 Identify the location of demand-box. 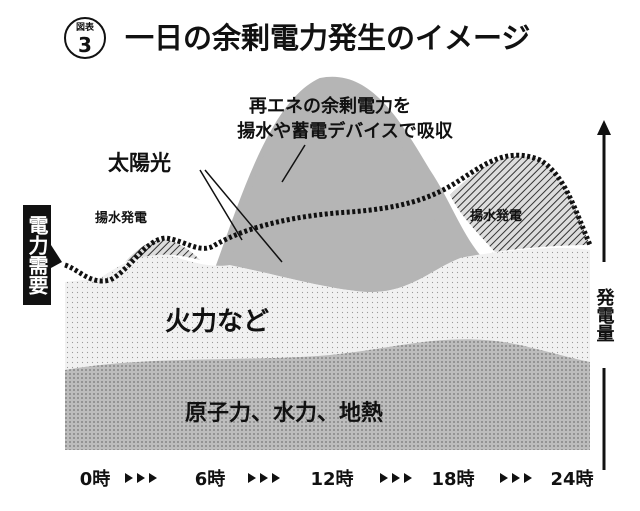
(37, 255).